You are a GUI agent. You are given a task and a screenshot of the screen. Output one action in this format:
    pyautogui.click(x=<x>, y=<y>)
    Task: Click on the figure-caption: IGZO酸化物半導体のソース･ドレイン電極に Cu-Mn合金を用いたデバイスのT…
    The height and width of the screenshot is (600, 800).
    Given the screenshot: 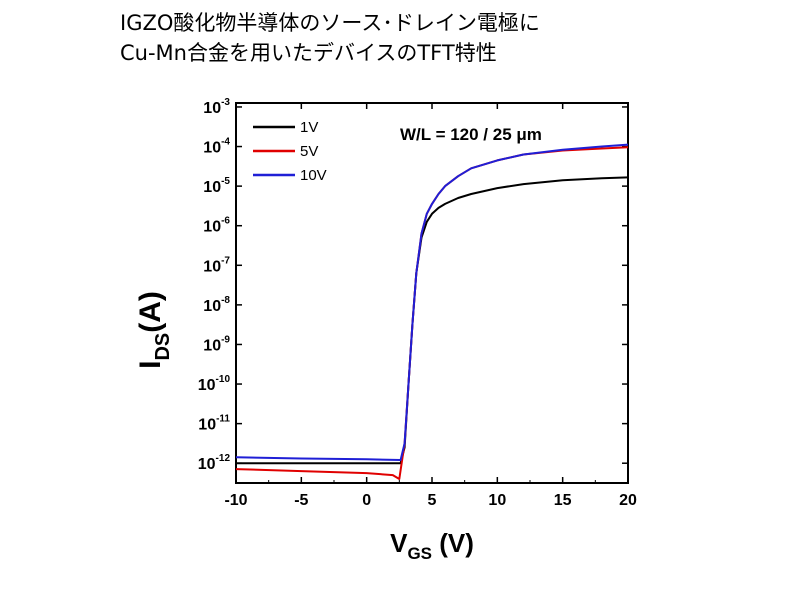 What is the action you would take?
    pyautogui.click(x=440, y=38)
    